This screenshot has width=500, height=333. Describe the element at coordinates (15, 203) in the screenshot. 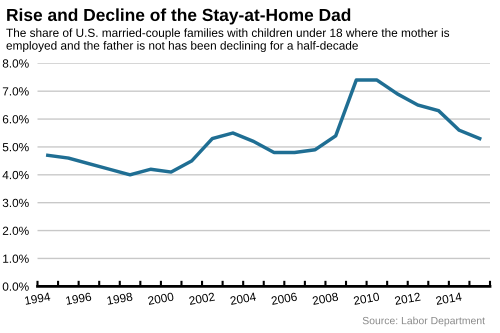

I see `y-tick-label: 3.0%` at that location.